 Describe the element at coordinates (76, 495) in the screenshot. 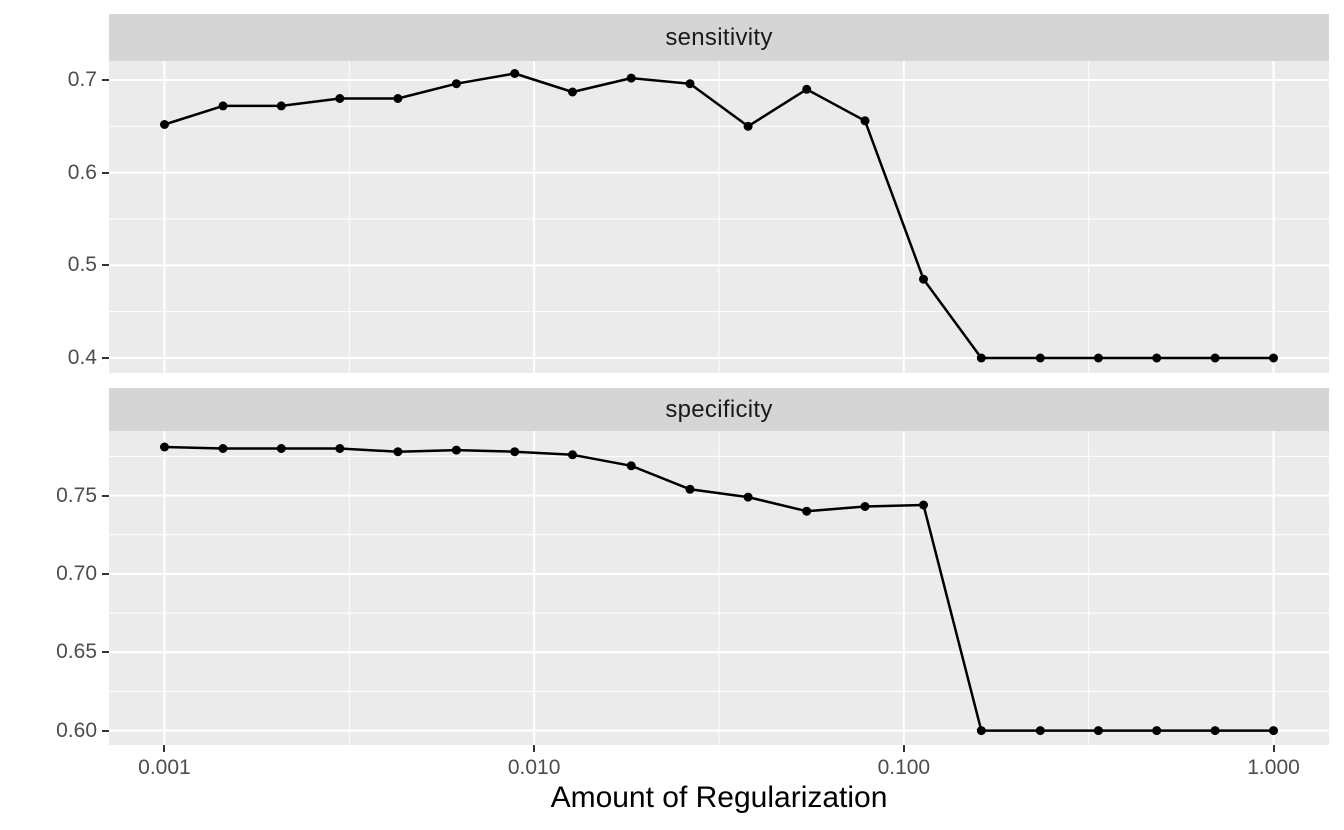

I see `y-tick-label: 0.75` at that location.